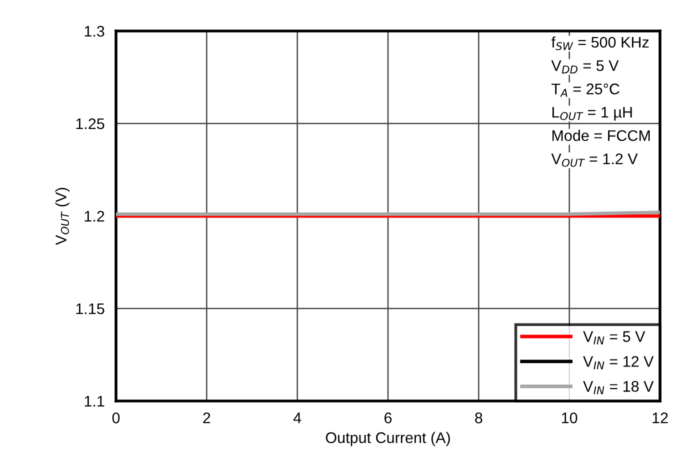 Image resolution: width=673 pixels, height=468 pixels. I want to click on annotation: V$_{DD}$ = 5 V, so click(585, 67).